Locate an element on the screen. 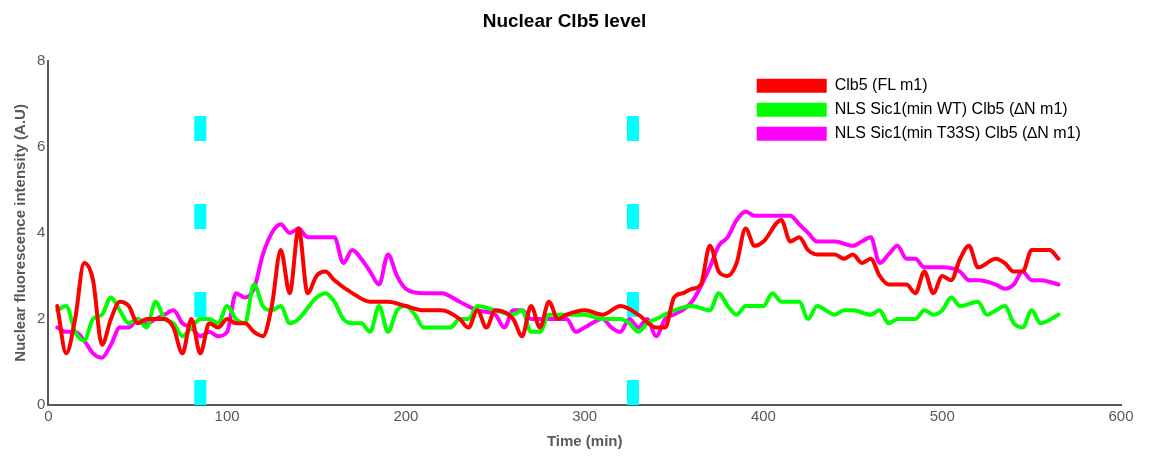  y-tick-label: 6 is located at coordinates (41, 145).